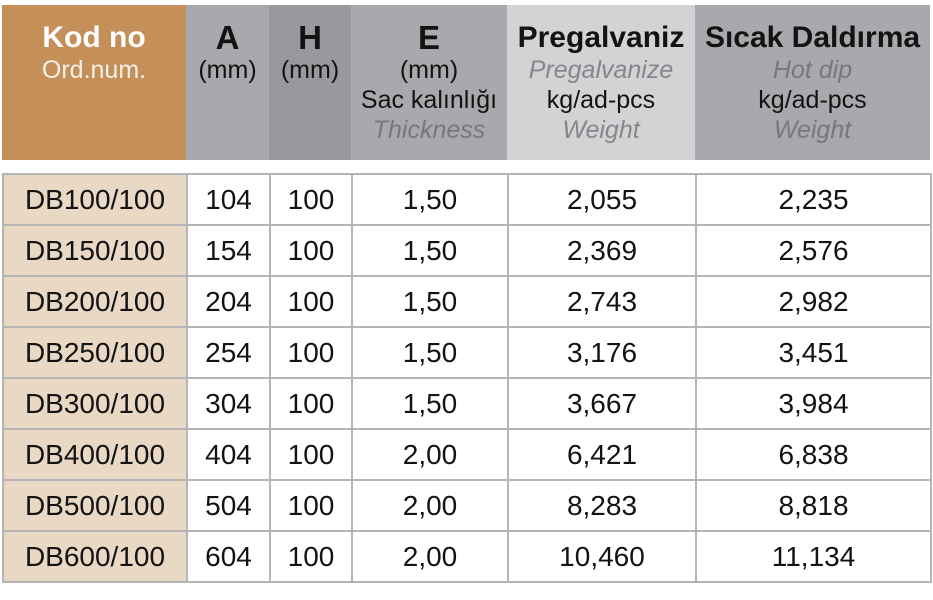 The image size is (933, 600). I want to click on cell-a-mm: 254, so click(228, 352).